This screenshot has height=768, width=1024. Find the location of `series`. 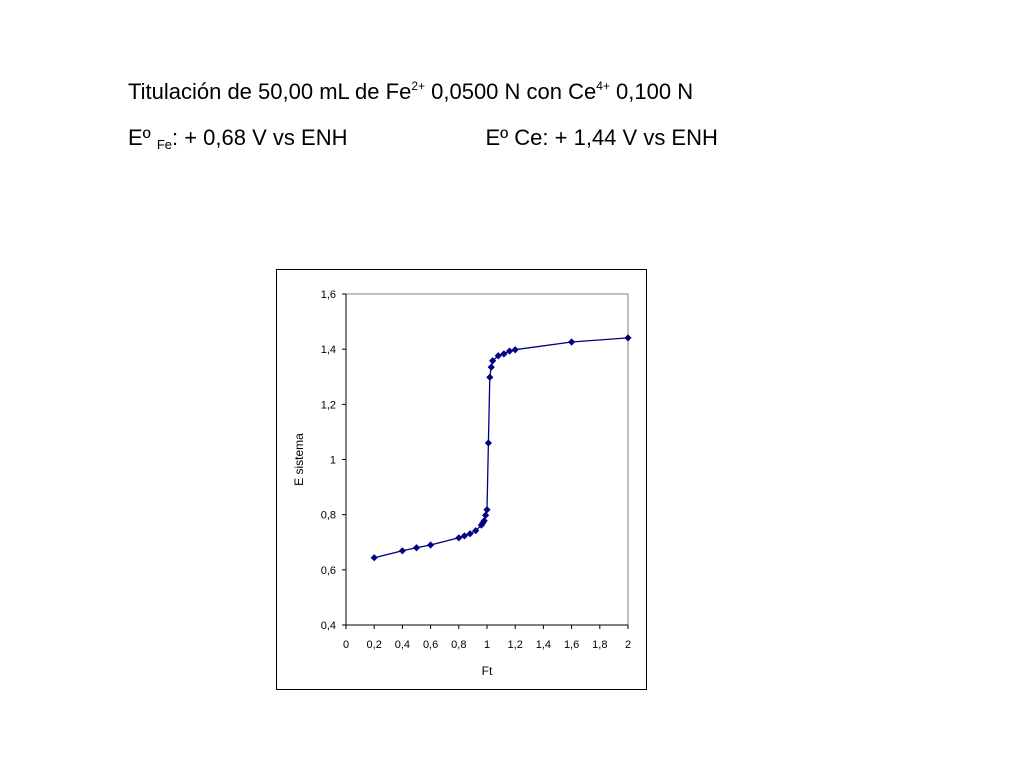

series is located at coordinates (501, 448).